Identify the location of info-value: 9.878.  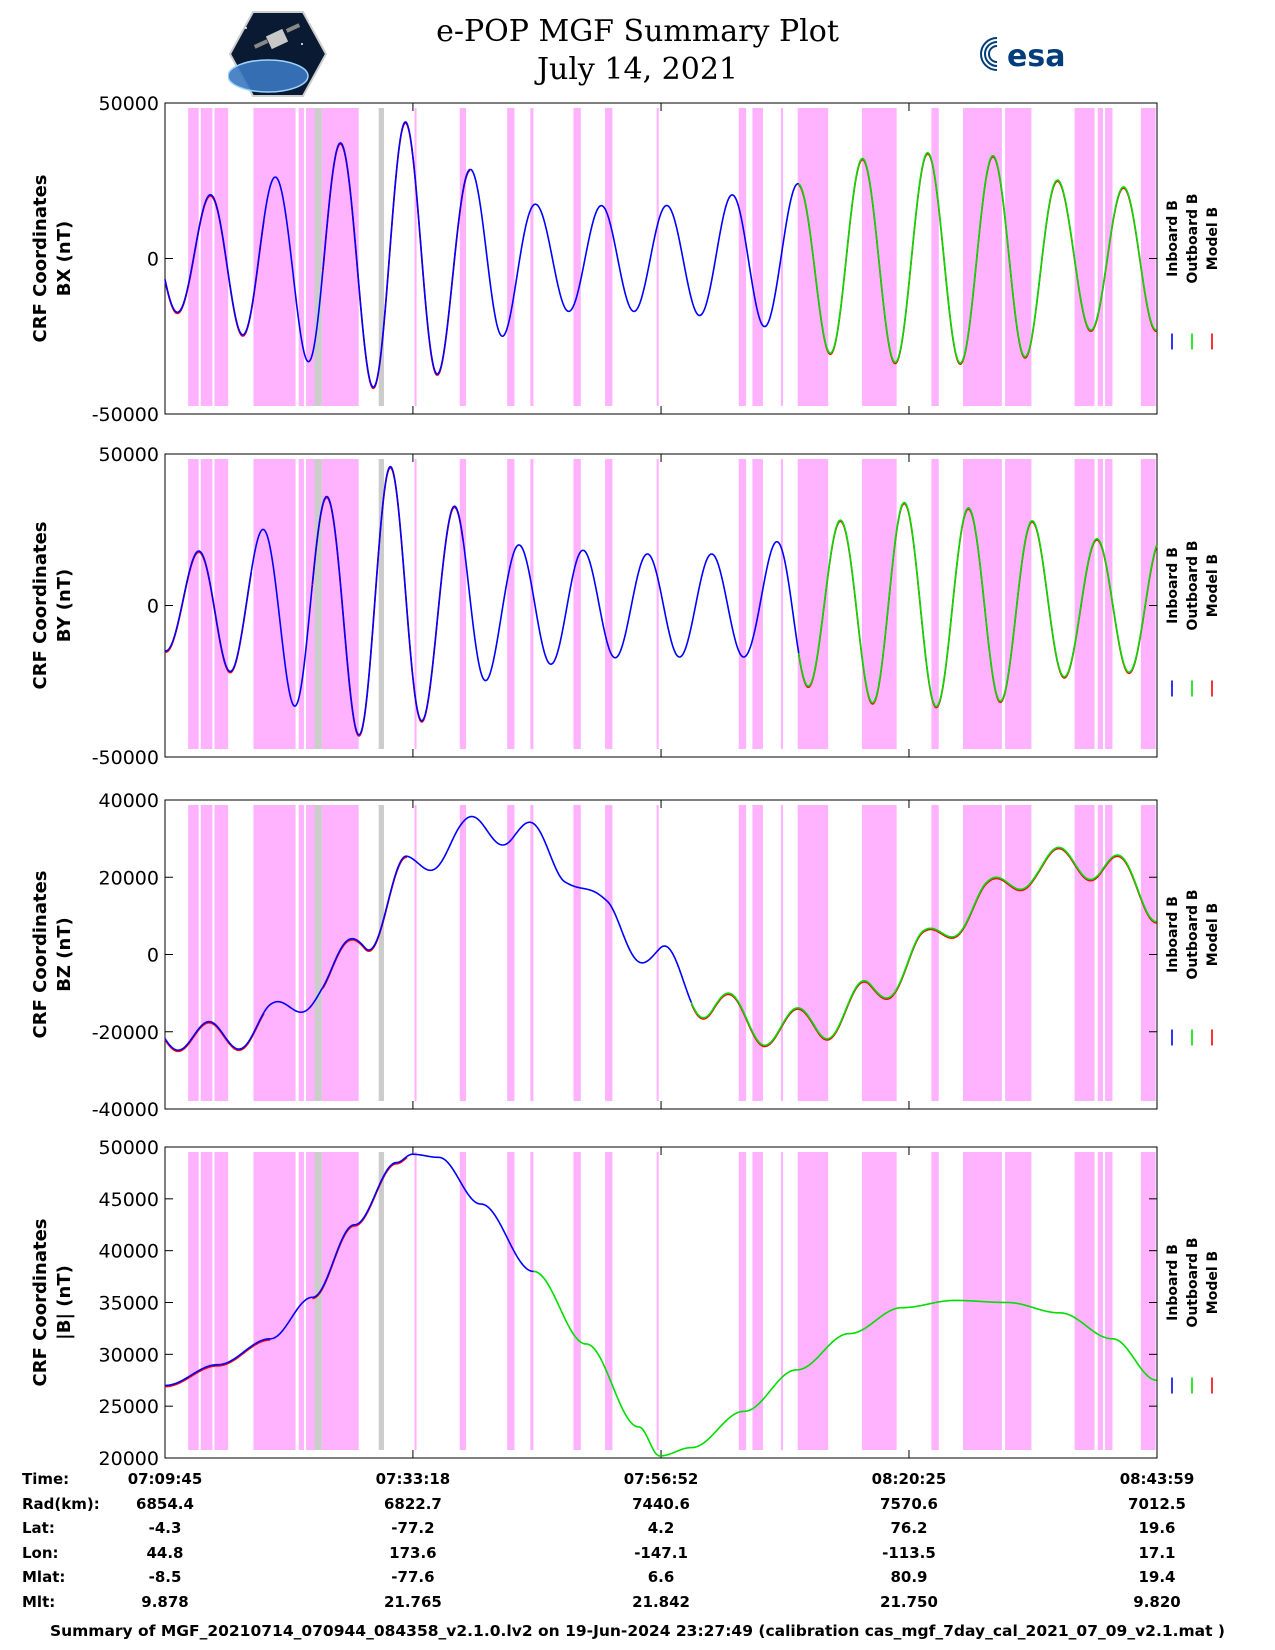
(165, 1602).